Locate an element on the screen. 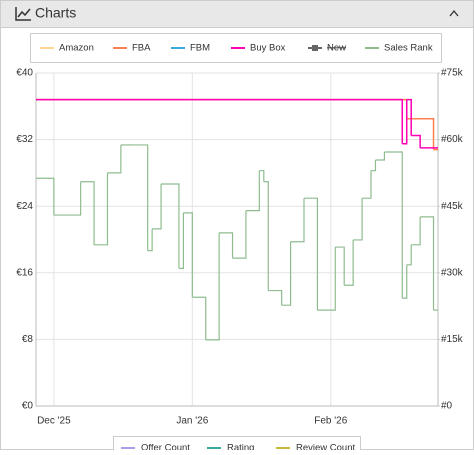 This screenshot has width=474, height=455. x-tick-label: Feb '26 is located at coordinates (330, 421).